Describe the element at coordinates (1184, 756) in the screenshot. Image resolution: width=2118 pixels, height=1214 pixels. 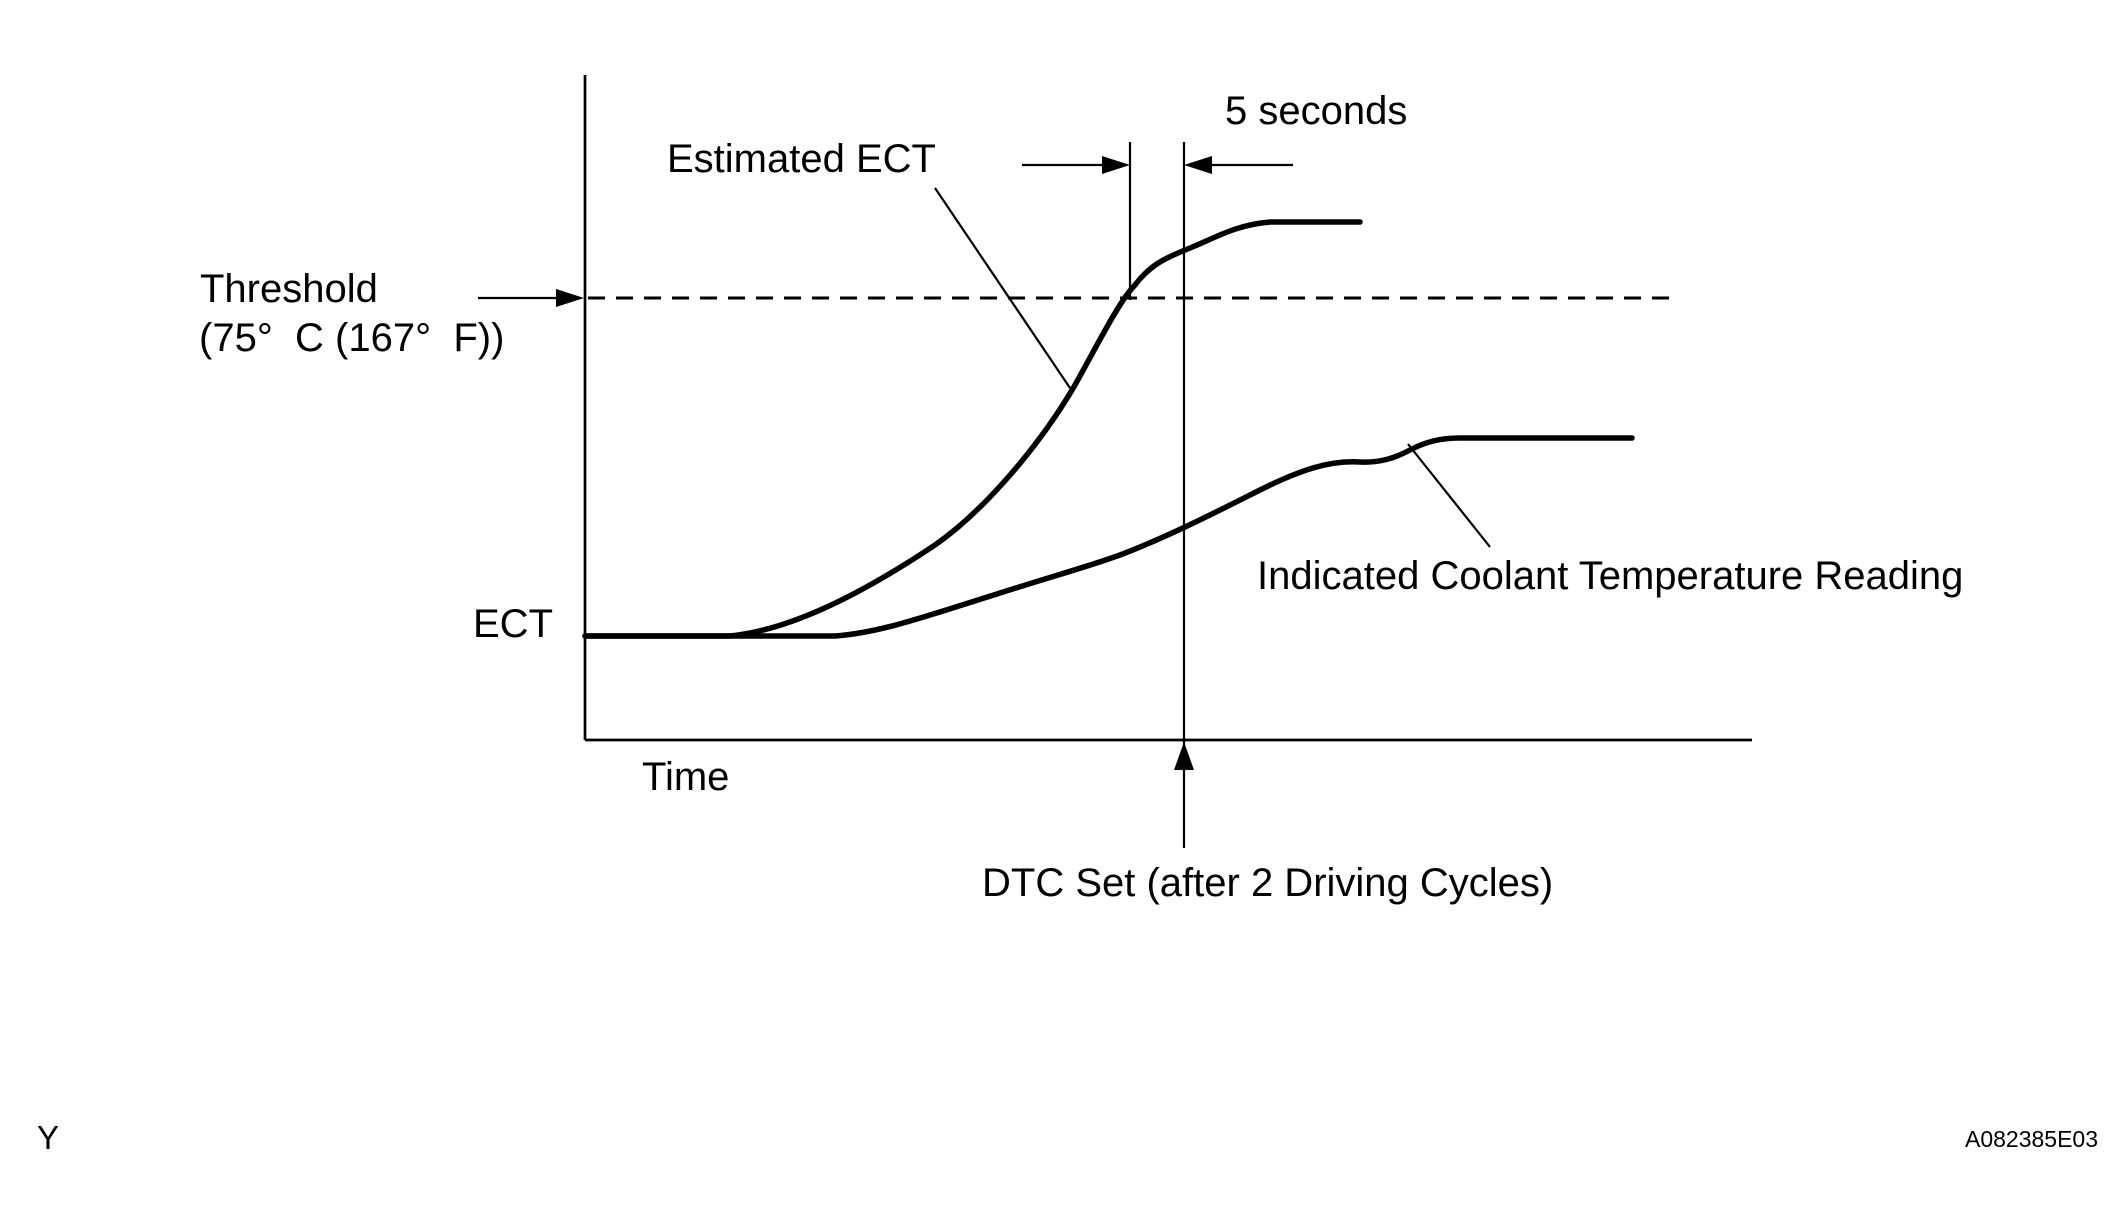
I see `dtc-arrow-head` at that location.